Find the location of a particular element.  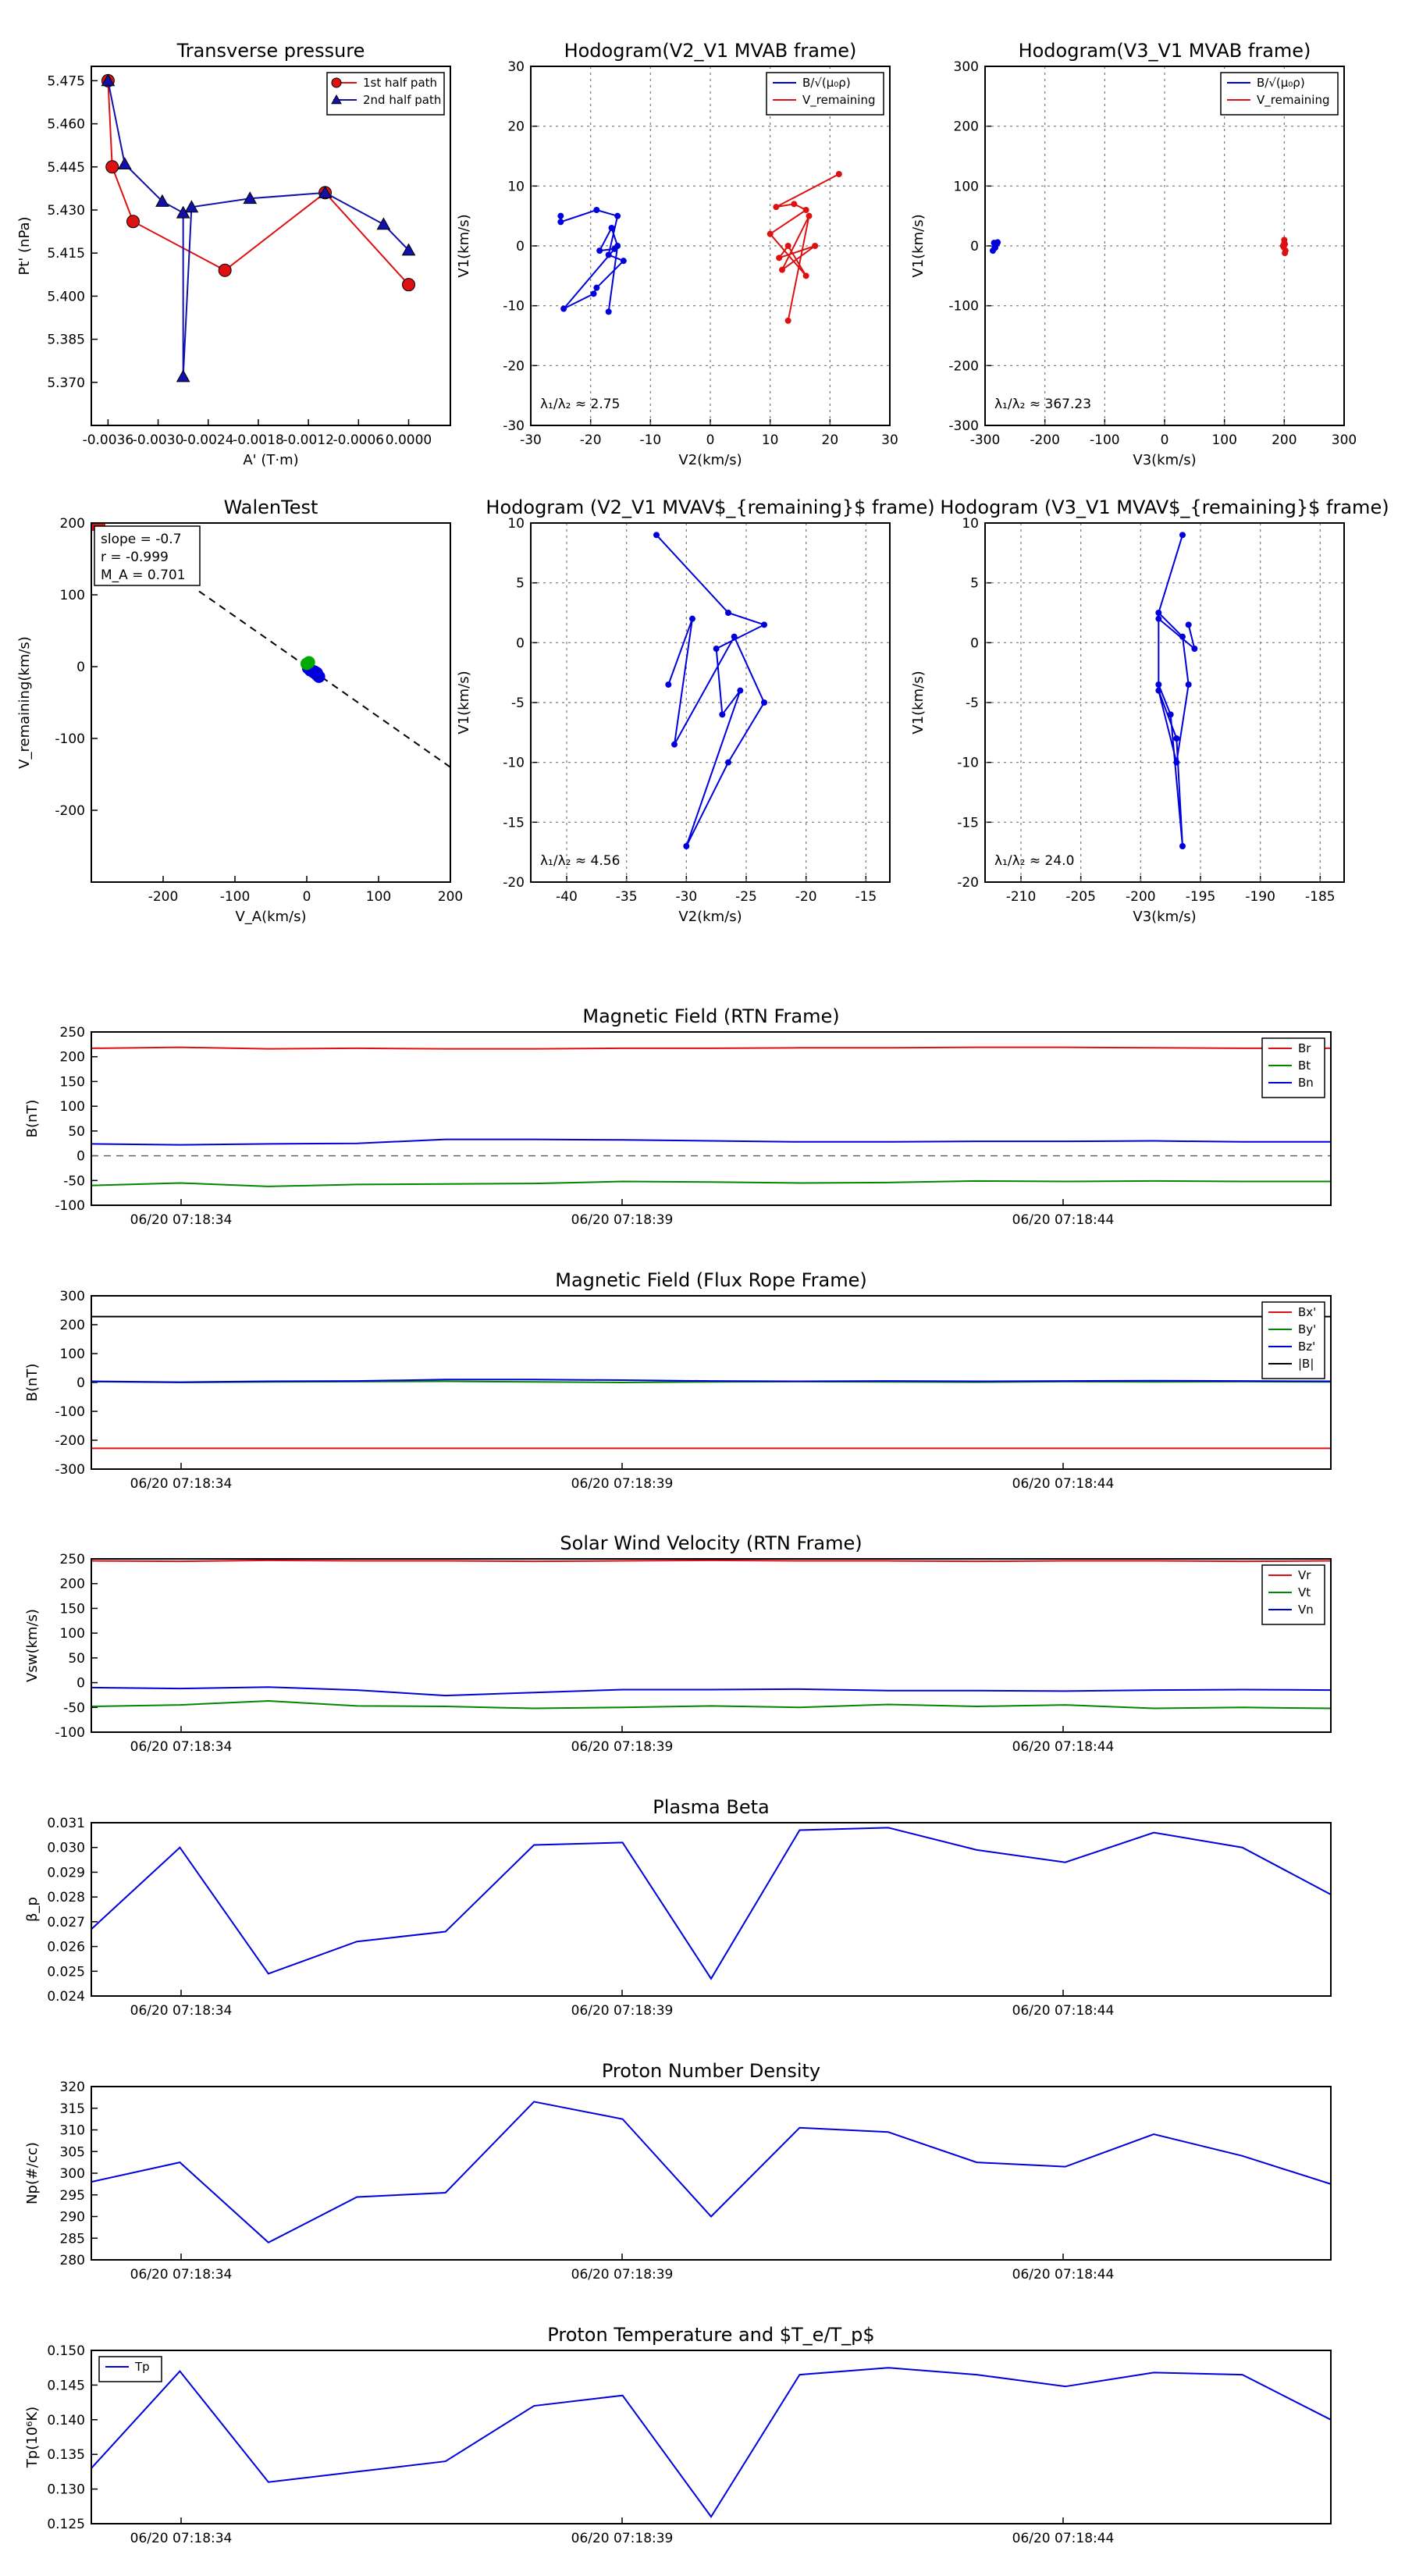

stats-box is located at coordinates (147, 555).